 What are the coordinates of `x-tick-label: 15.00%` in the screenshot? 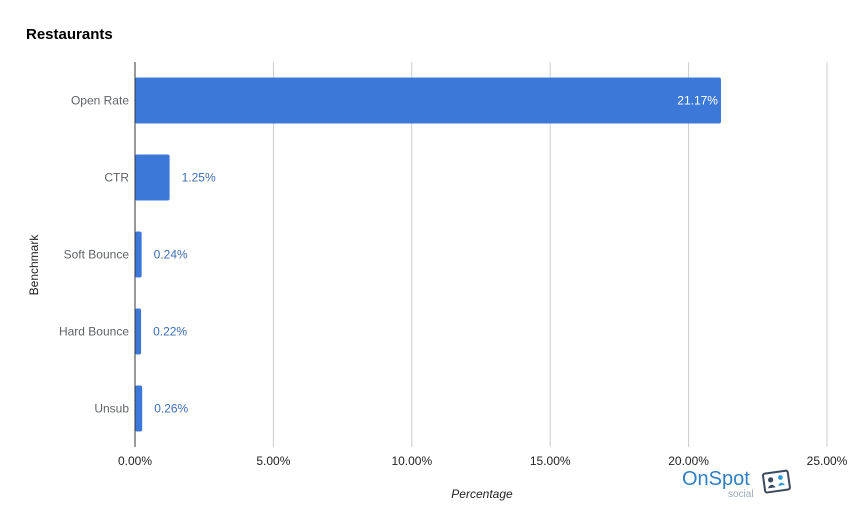 It's located at (550, 461).